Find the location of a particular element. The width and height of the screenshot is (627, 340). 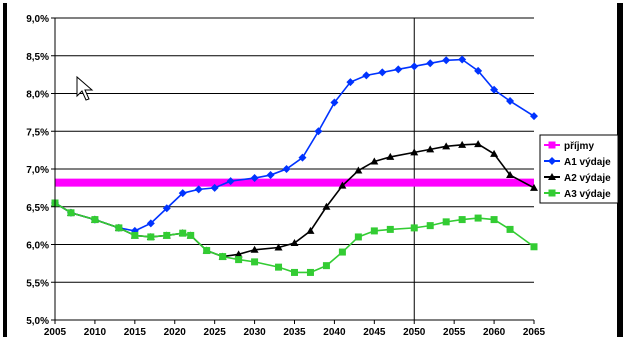

legend: příjmy A1 výdaje A2 výdaje A3 výdaje is located at coordinates (579, 169).